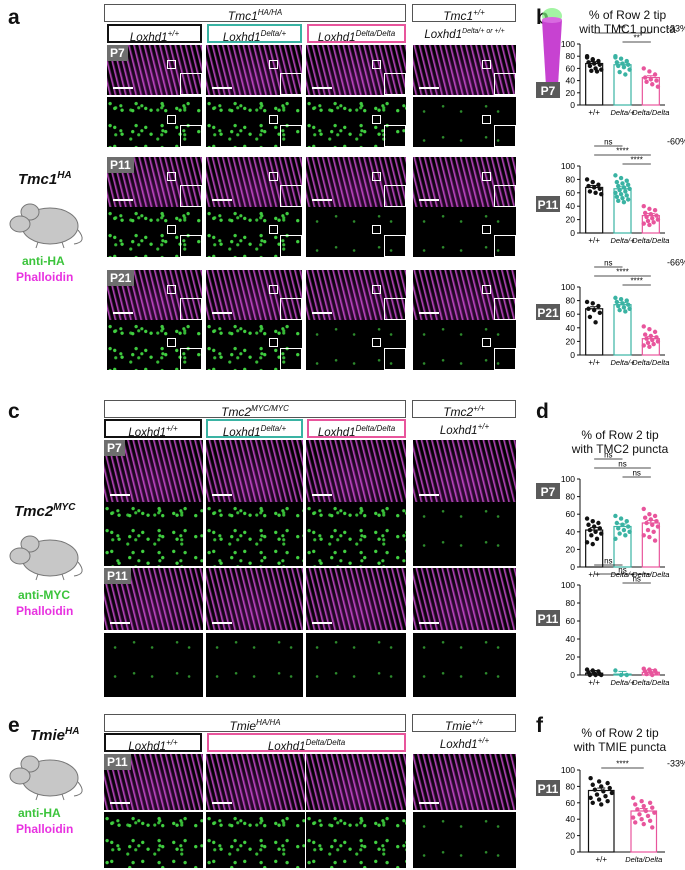 This screenshot has width=685, height=870. I want to click on y-tick-label: 80, so click(571, 179).